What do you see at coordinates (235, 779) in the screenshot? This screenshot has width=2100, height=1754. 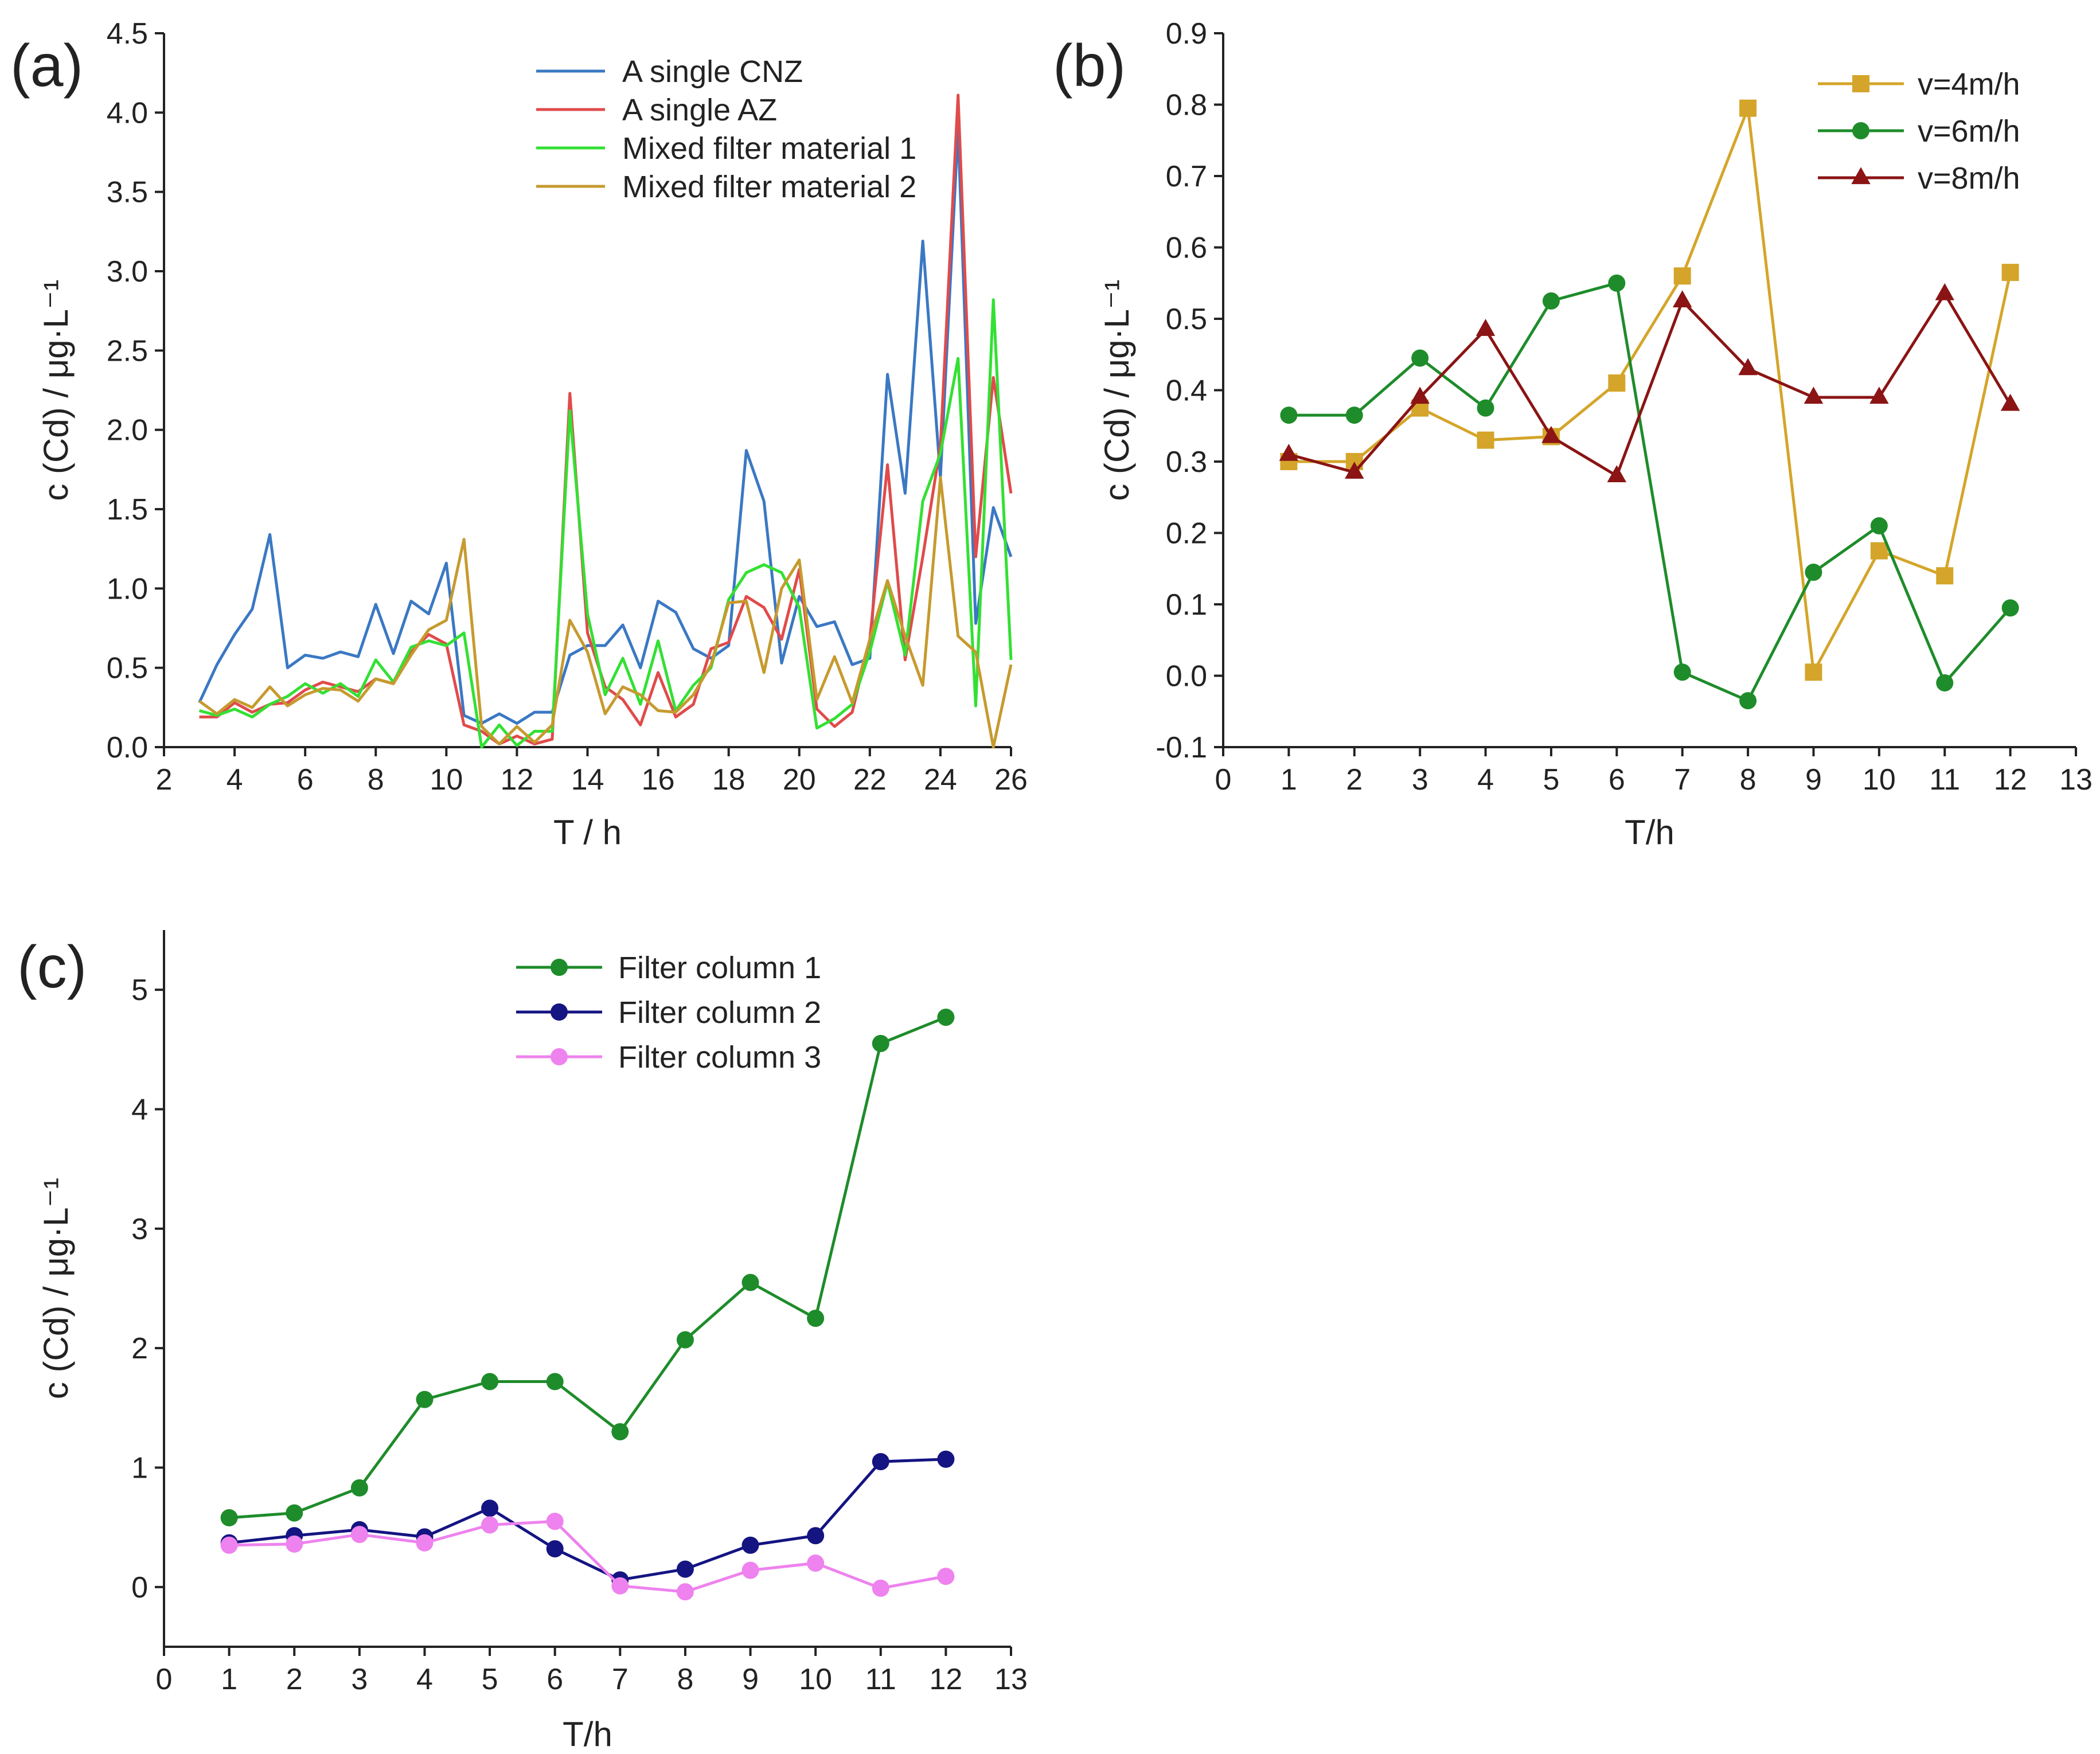 I see `x-tick-label: 4` at bounding box center [235, 779].